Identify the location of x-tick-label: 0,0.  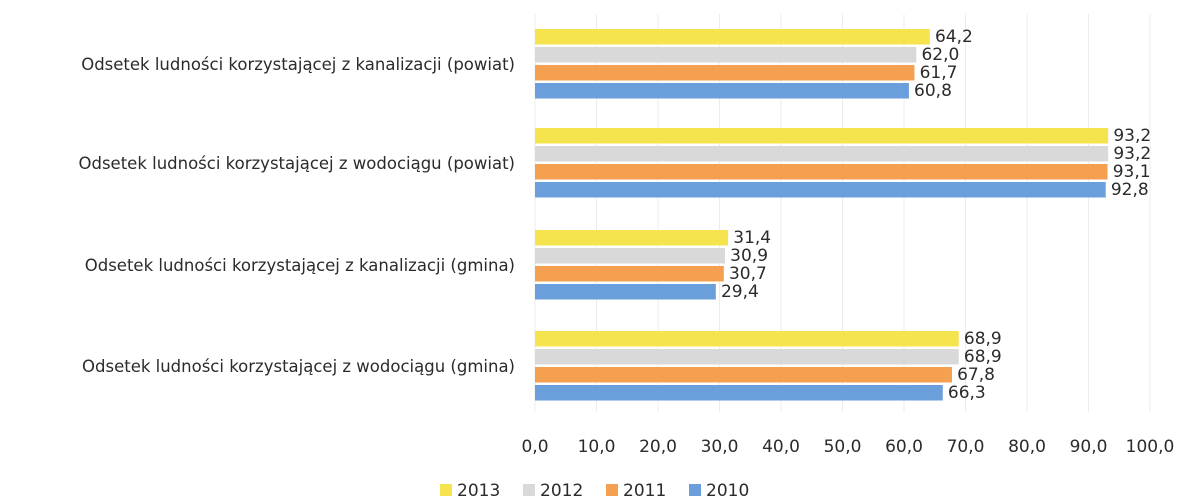
(534, 447).